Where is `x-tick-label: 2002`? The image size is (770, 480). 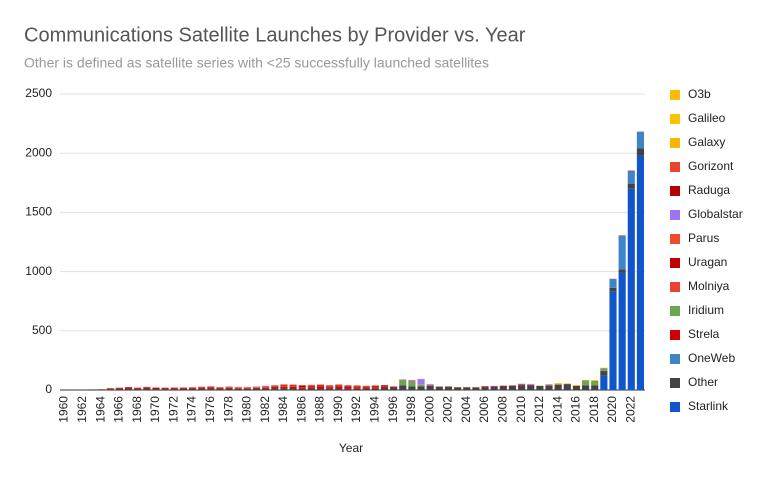 x-tick-label: 2002 is located at coordinates (448, 409).